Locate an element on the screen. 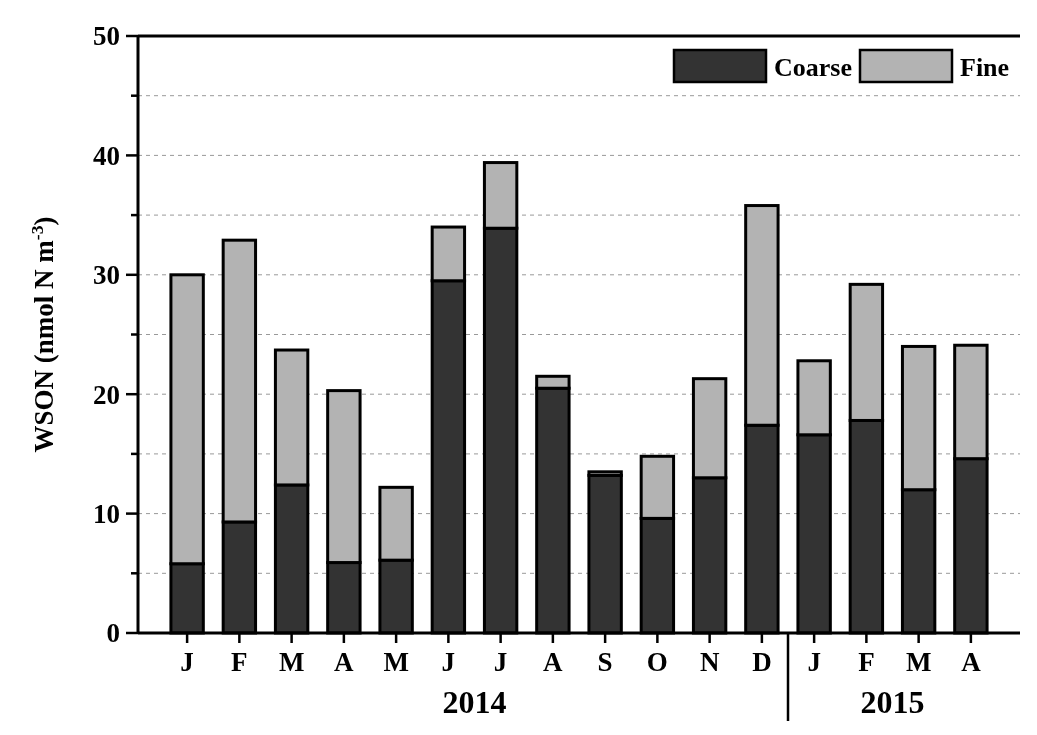  x-tick-label: N is located at coordinates (709, 662).